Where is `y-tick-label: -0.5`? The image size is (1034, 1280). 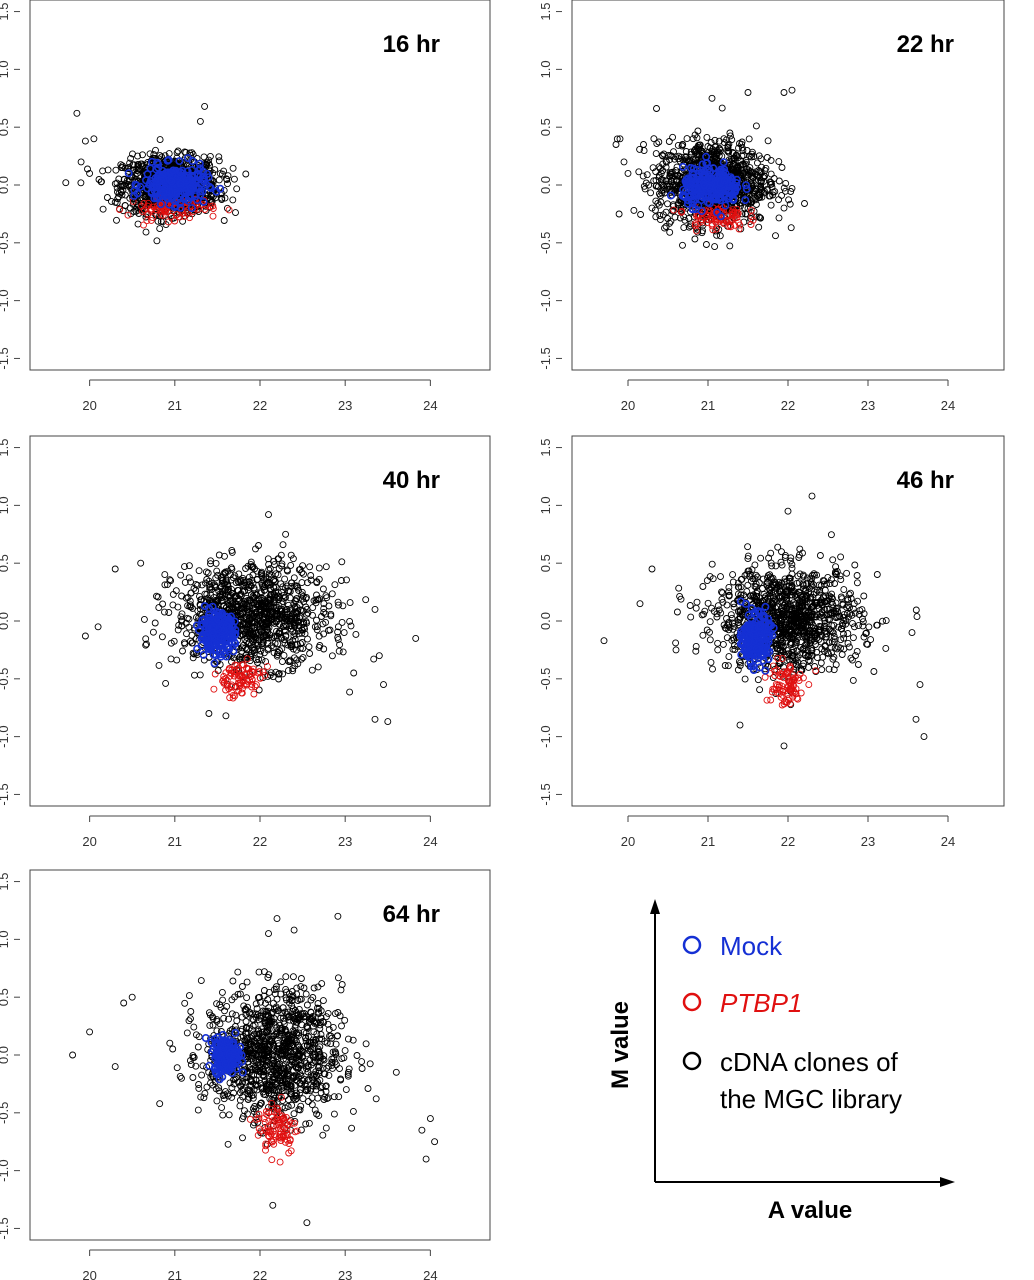
y-tick-label: -0.5 is located at coordinates (545, 243).